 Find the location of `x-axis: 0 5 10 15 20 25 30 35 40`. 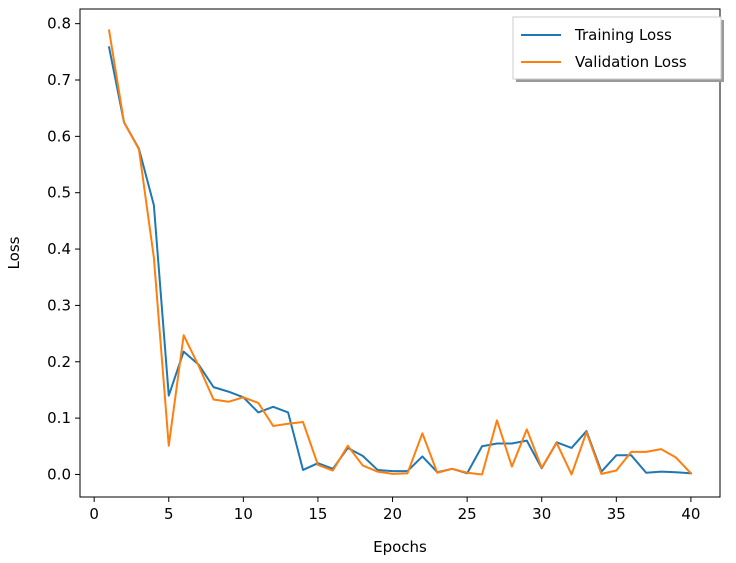

x-axis: 0 5 10 15 20 25 30 35 40 is located at coordinates (394, 510).